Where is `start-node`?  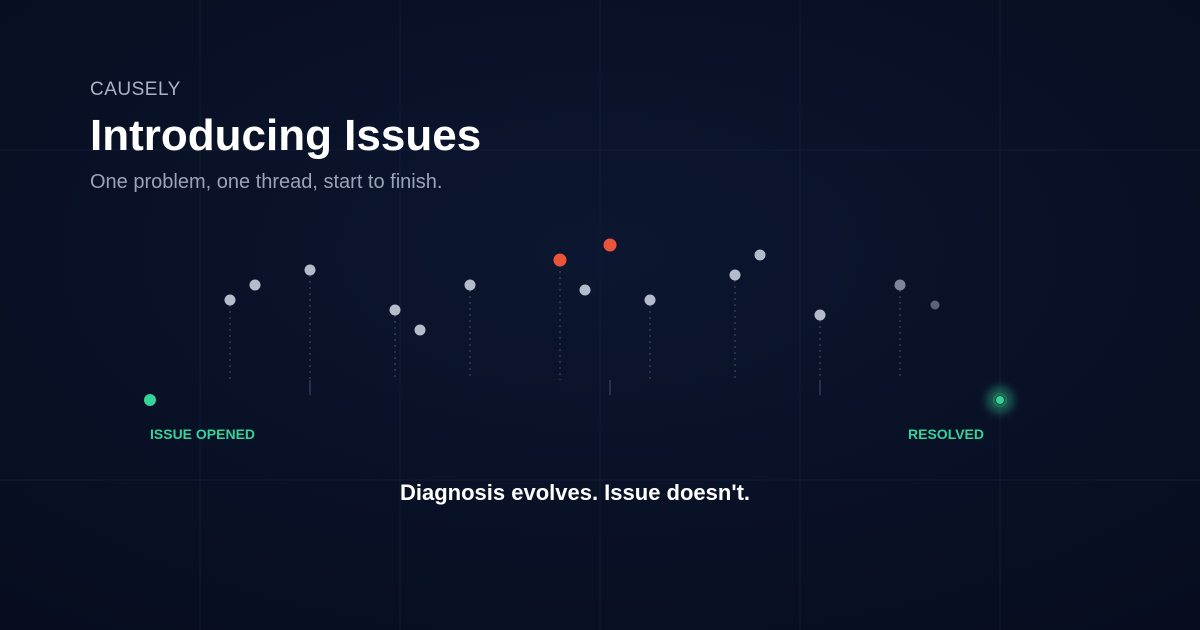 start-node is located at coordinates (150, 400).